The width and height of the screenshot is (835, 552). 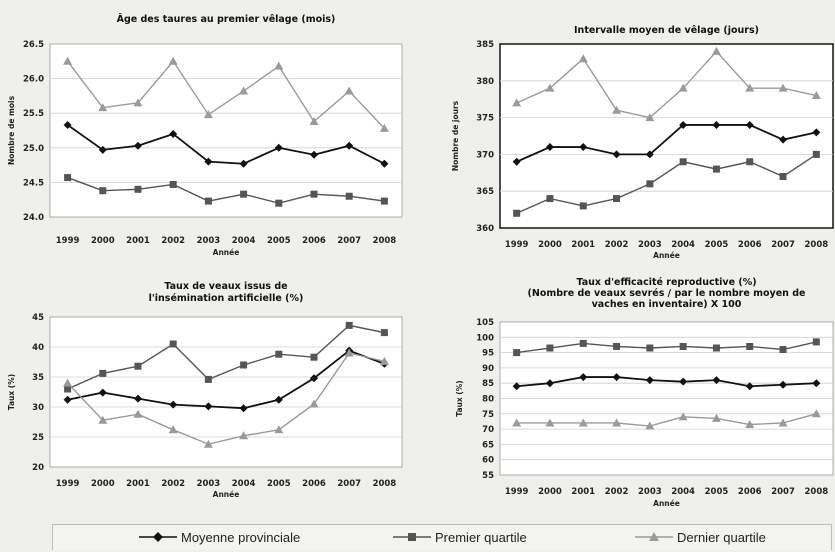 I want to click on y-tick-label: 25, so click(x=38, y=438).